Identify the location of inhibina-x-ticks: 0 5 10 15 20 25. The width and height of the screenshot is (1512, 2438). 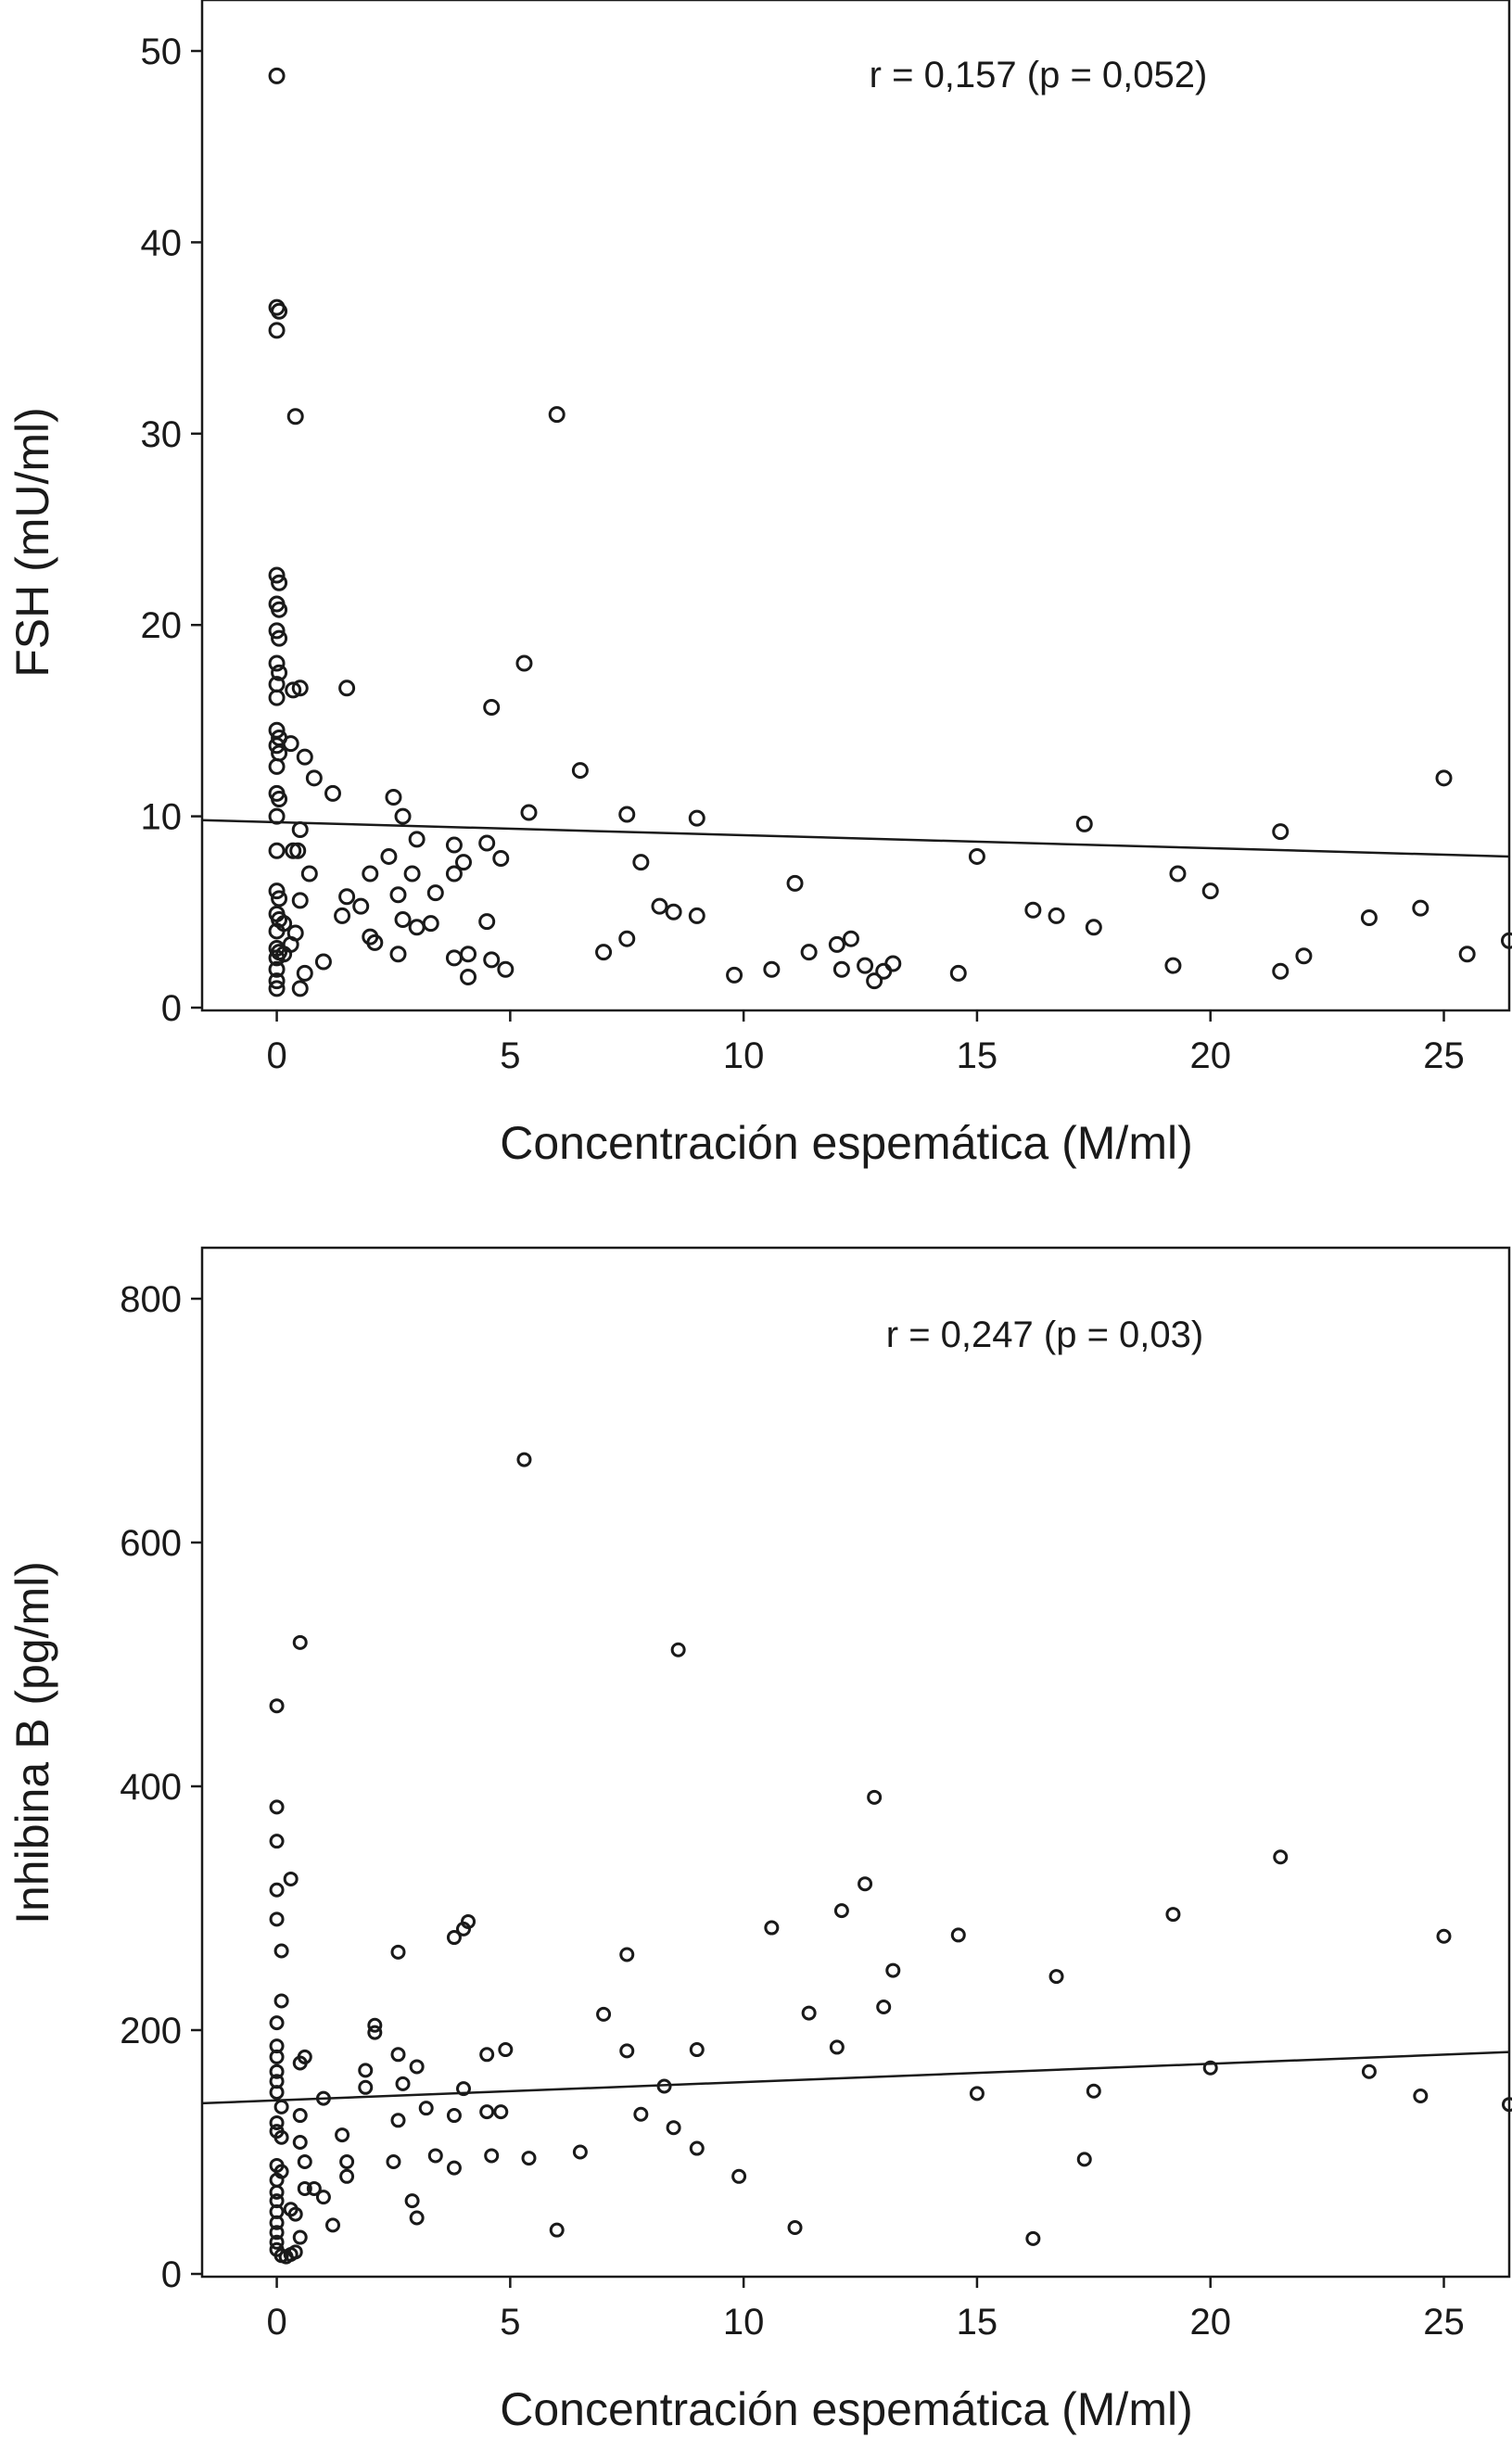
(865, 2310).